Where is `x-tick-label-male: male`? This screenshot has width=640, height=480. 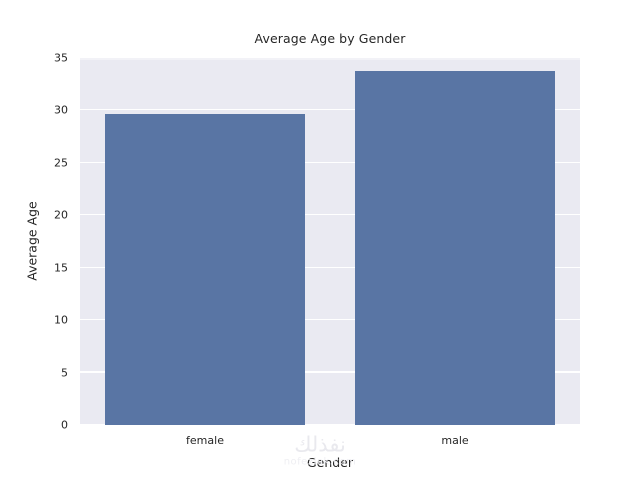 x-tick-label-male: male is located at coordinates (455, 440).